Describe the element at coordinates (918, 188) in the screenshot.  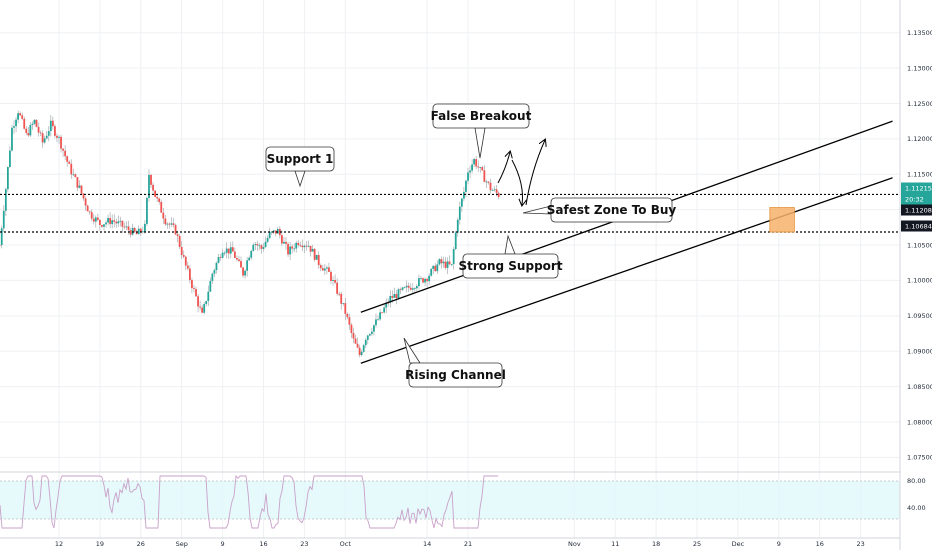
I see `price-tag-label: 1.11215` at that location.